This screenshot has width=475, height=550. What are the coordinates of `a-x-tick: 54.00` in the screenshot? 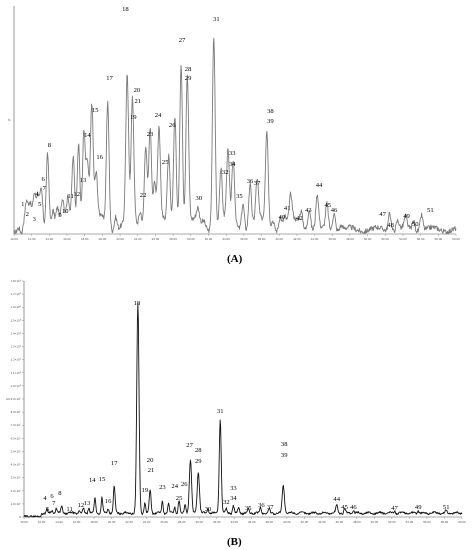 It's located at (403, 237).